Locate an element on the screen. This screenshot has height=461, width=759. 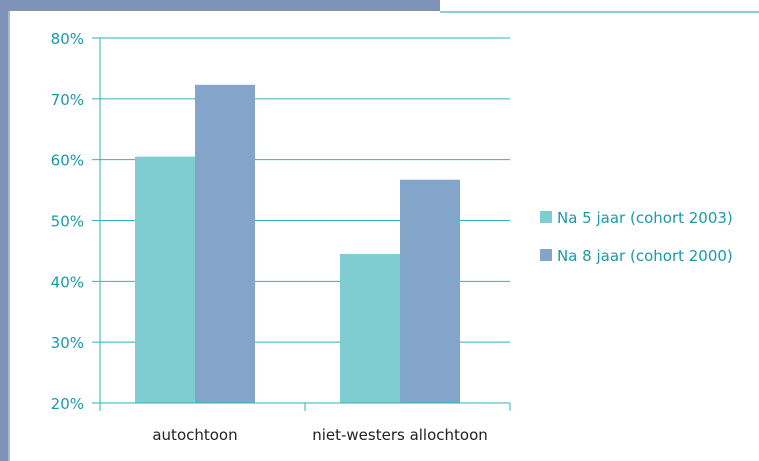
y-tick-label: 20% is located at coordinates (67, 404).